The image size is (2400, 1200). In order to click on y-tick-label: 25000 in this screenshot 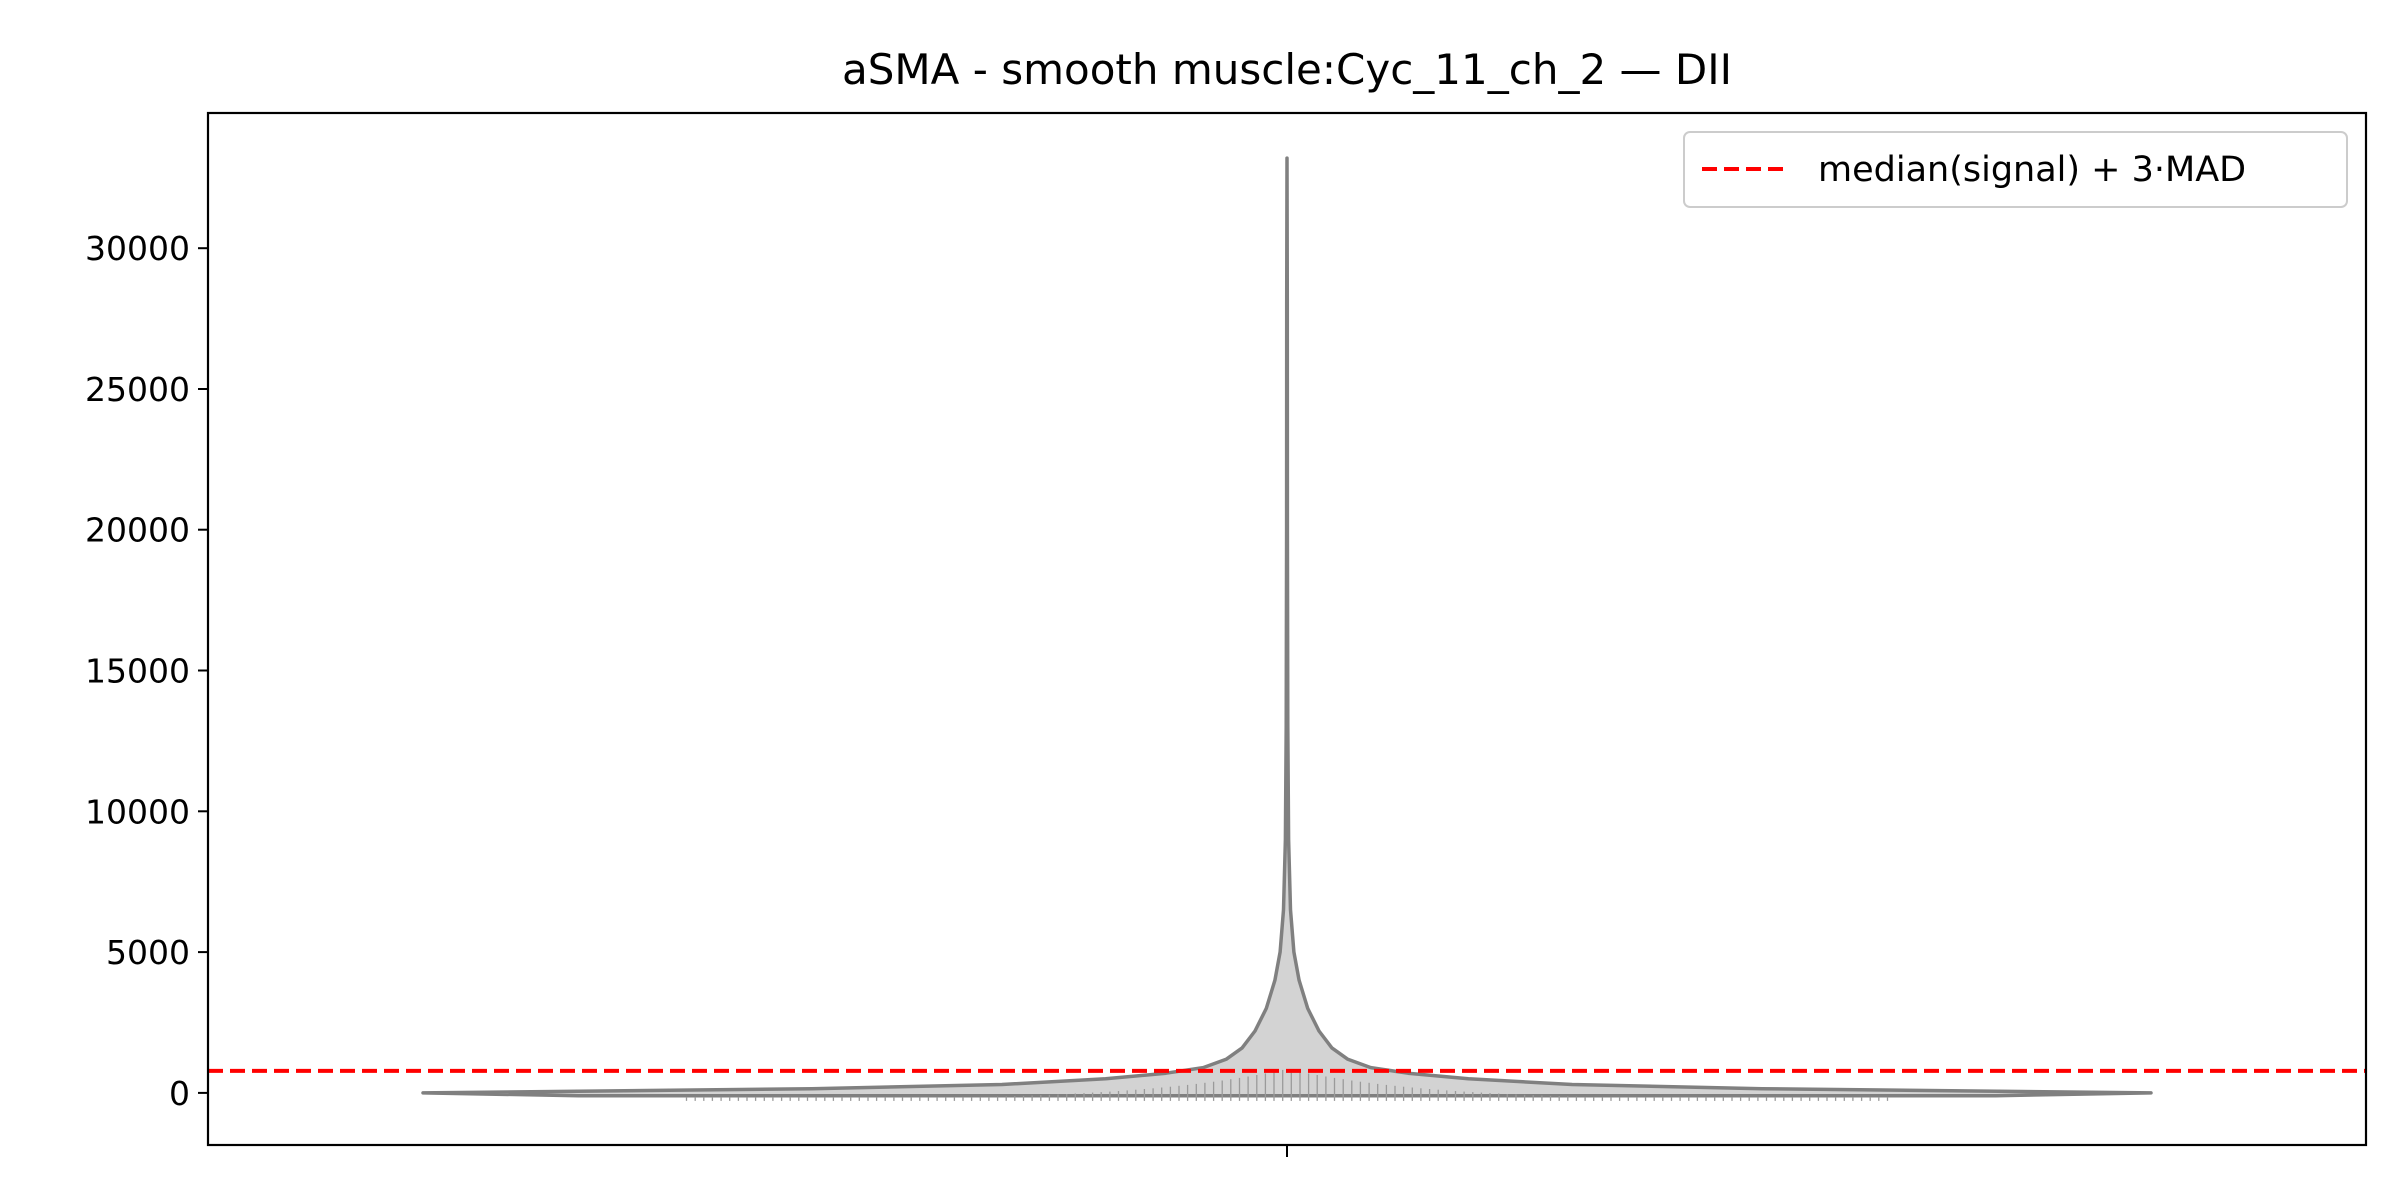, I will do `click(137, 389)`.